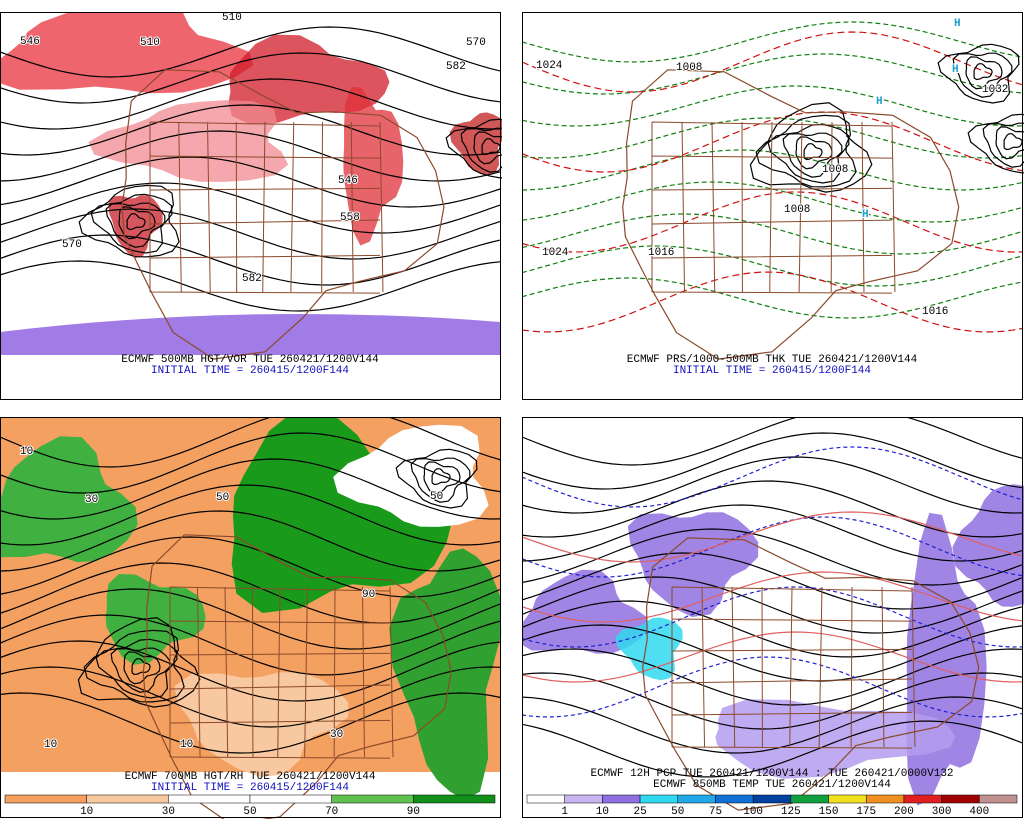 The width and height of the screenshot is (1024, 819). Describe the element at coordinates (436, 497) in the screenshot. I see `contour-label: 50` at that location.